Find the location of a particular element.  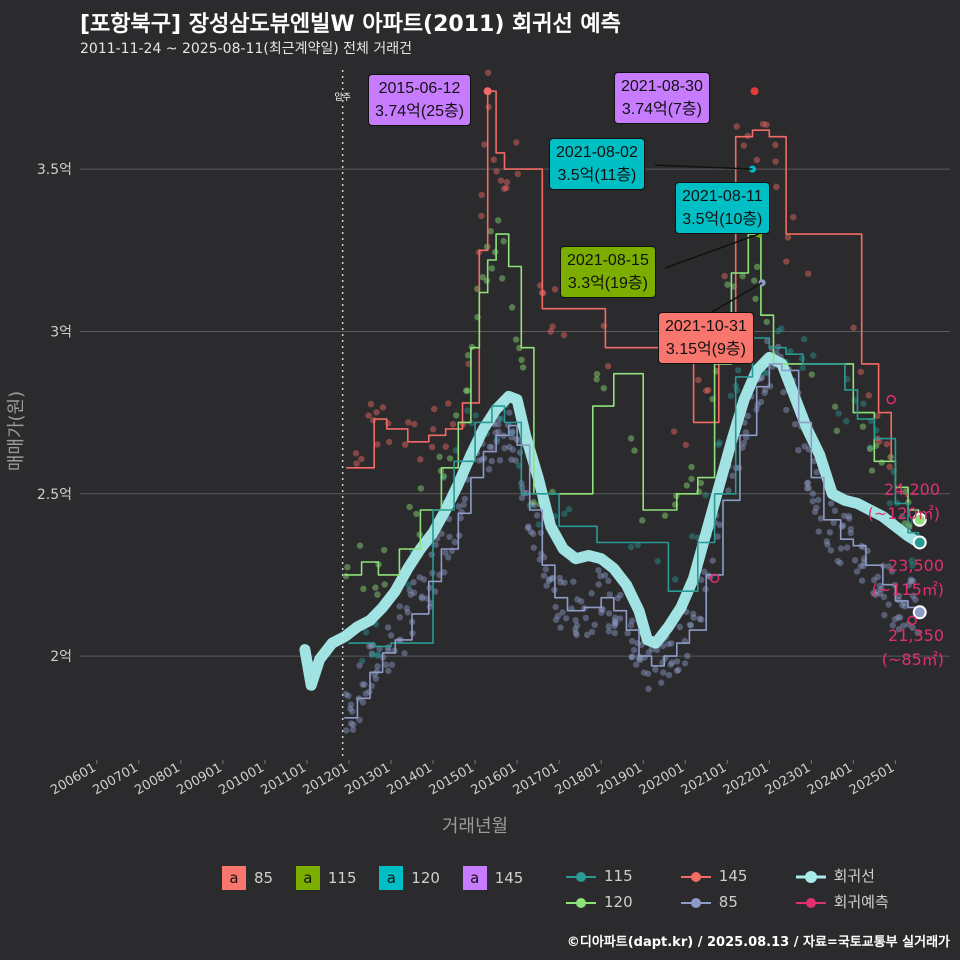

forecast-label-120: 24,200 (~120㎡) is located at coordinates (904, 502).